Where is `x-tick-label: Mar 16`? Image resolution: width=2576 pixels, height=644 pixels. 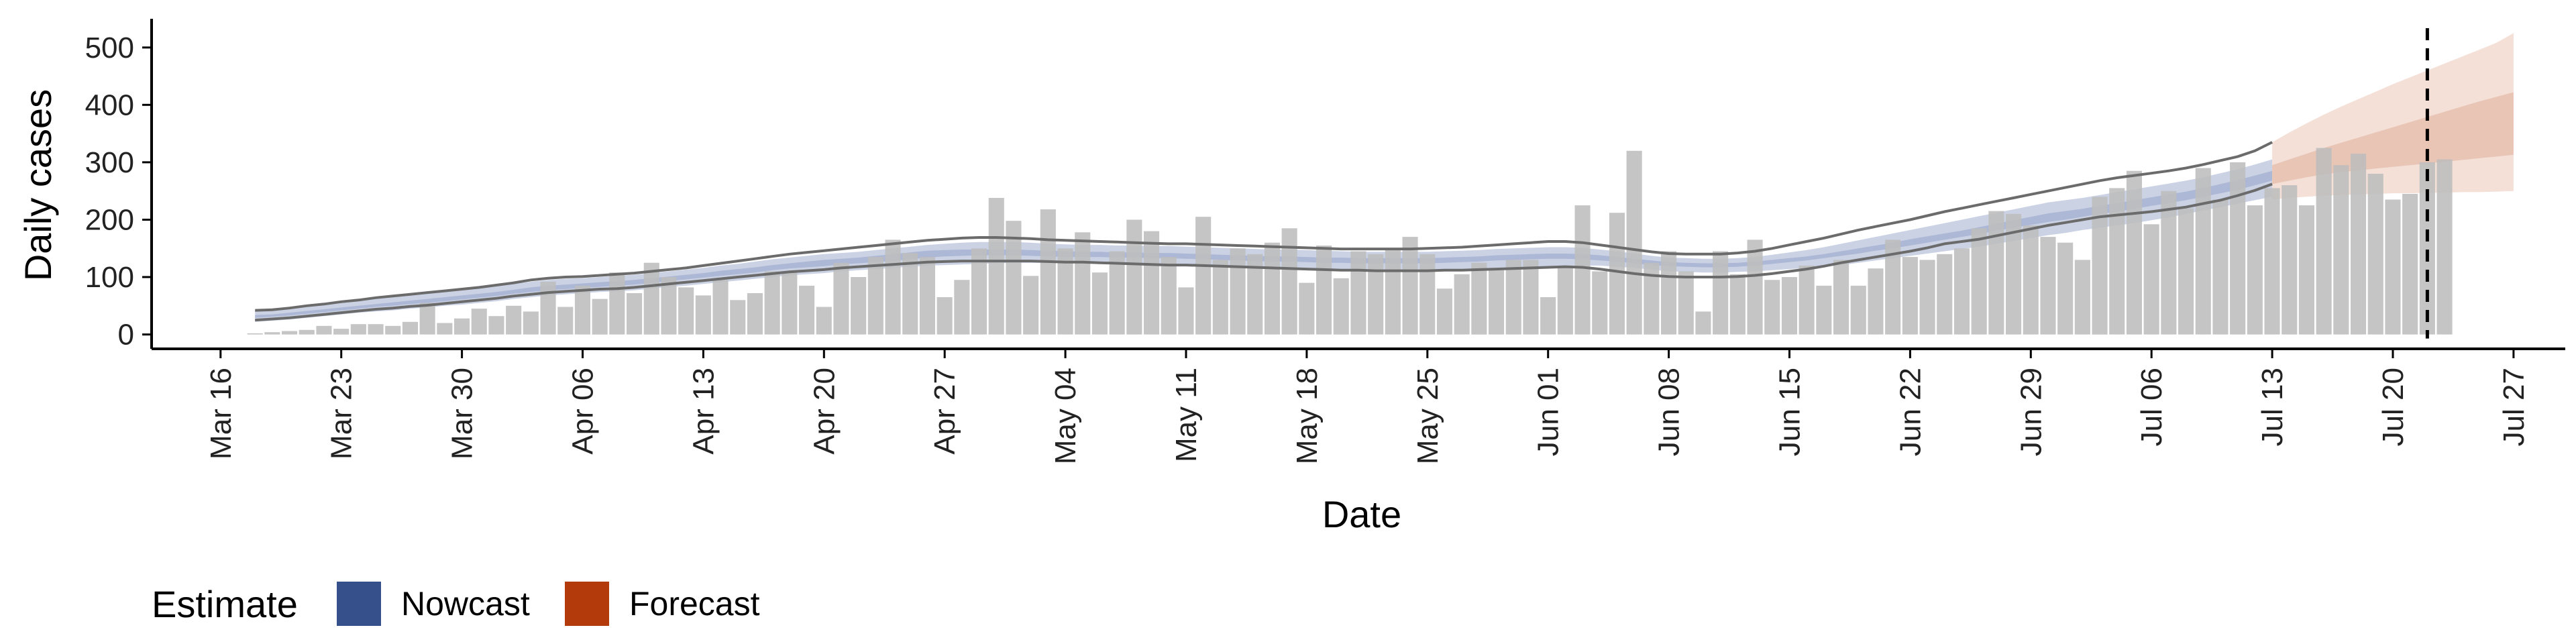
x-tick-label: Mar 16 is located at coordinates (221, 414).